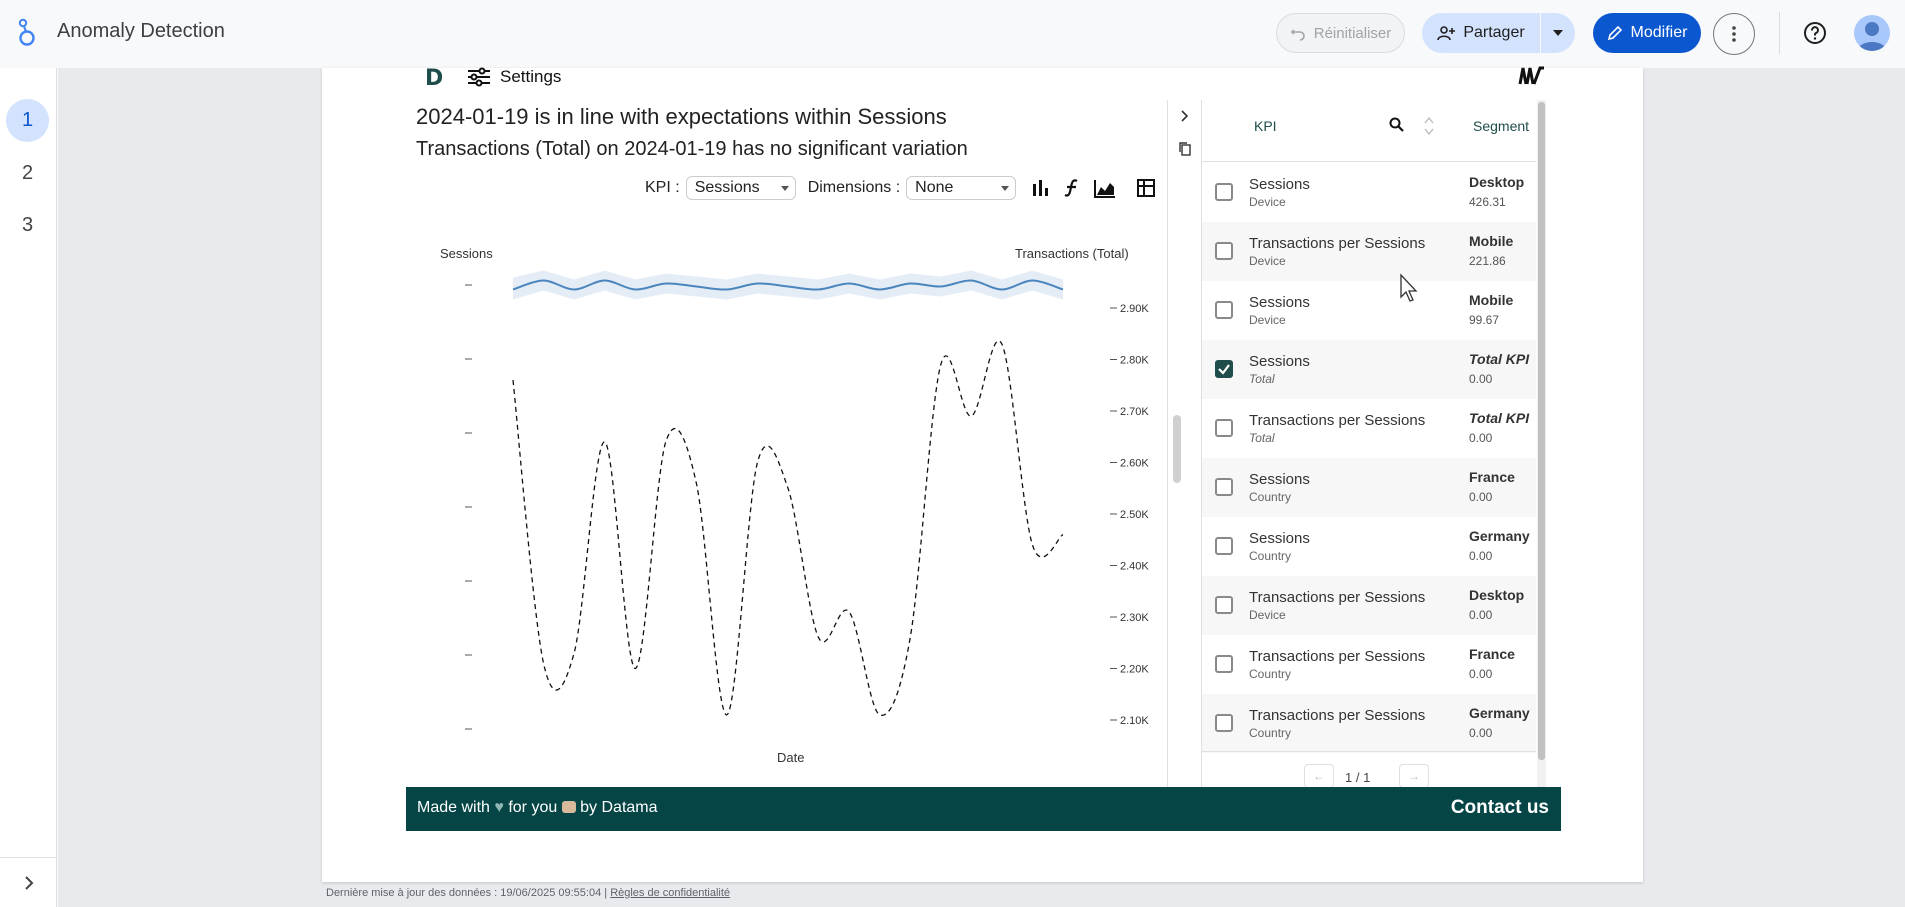 The width and height of the screenshot is (1905, 907). Describe the element at coordinates (1040, 188) in the screenshot. I see `bar-chart-icon` at that location.